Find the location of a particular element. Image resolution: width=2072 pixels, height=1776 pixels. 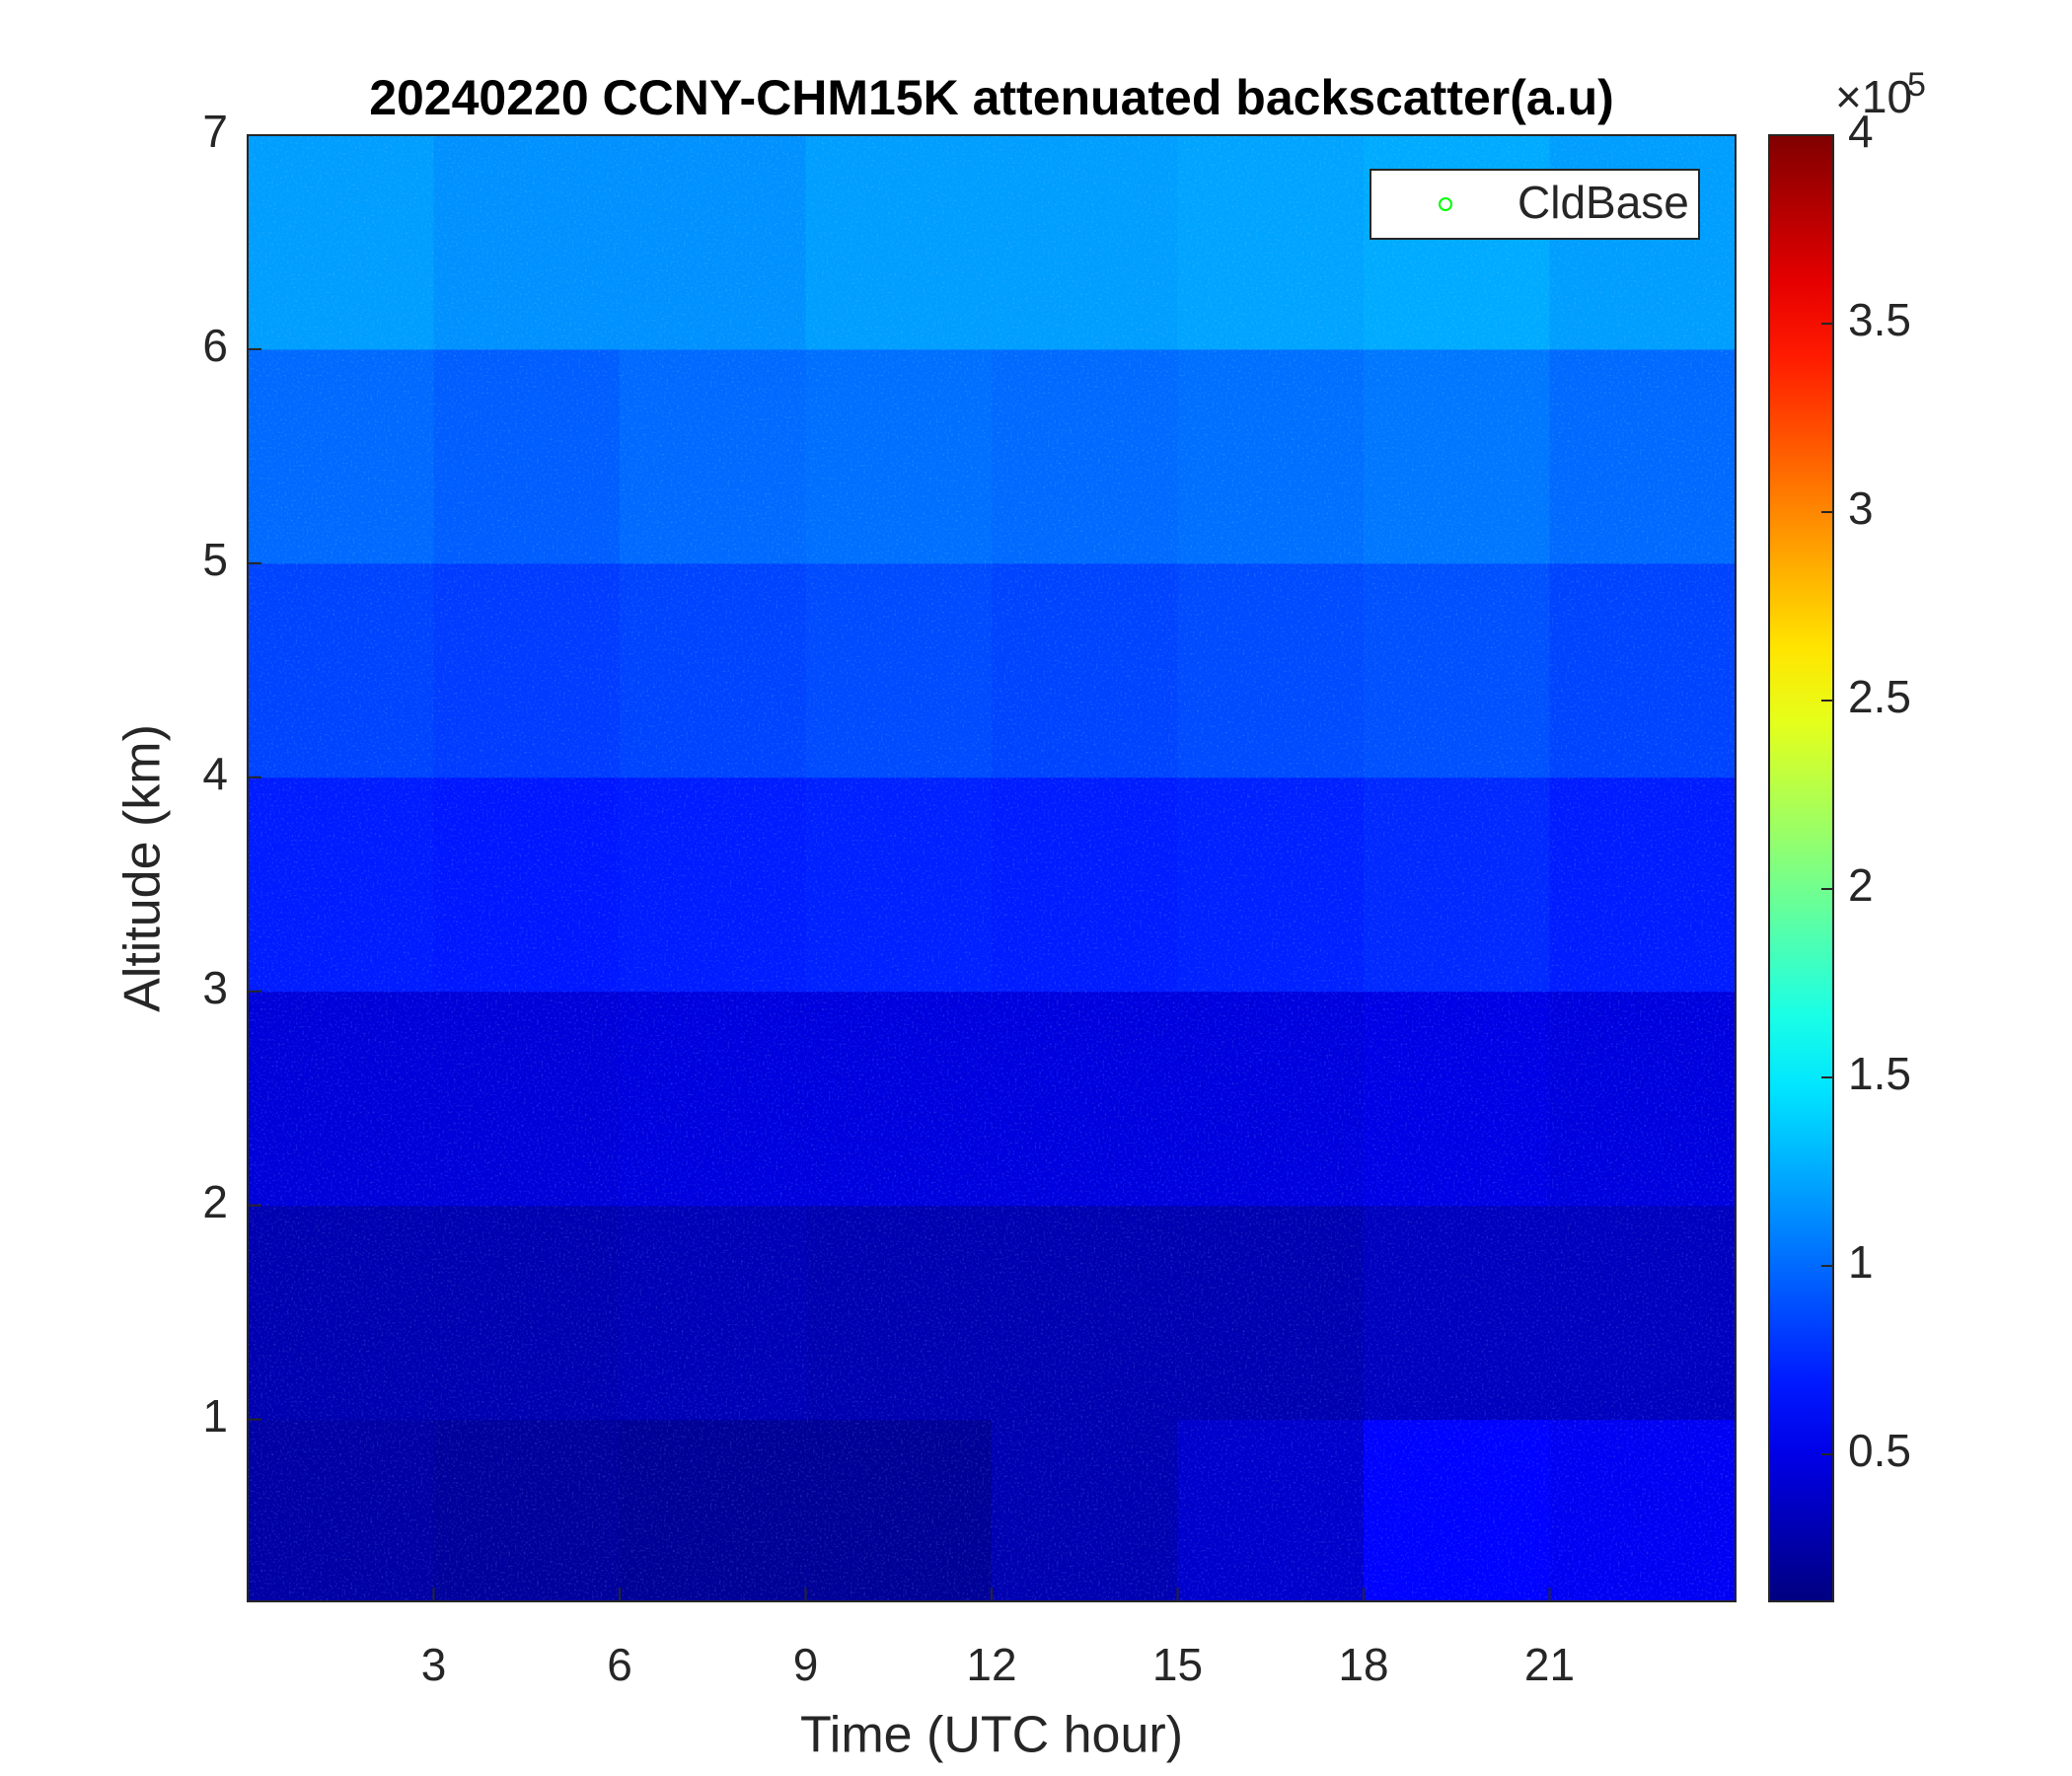

legend: CldBase is located at coordinates (1535, 205).